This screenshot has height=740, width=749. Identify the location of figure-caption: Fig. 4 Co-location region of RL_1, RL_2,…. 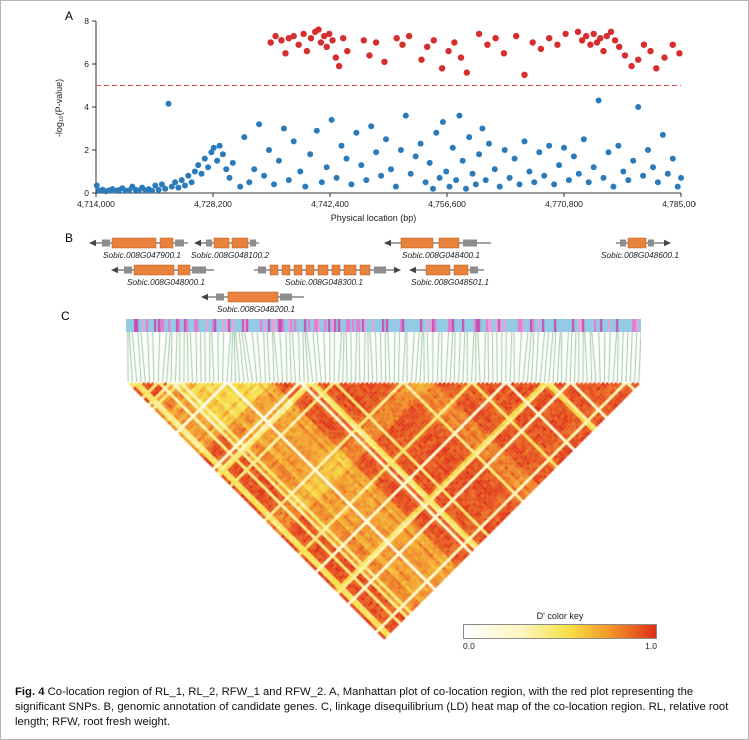
(376, 707).